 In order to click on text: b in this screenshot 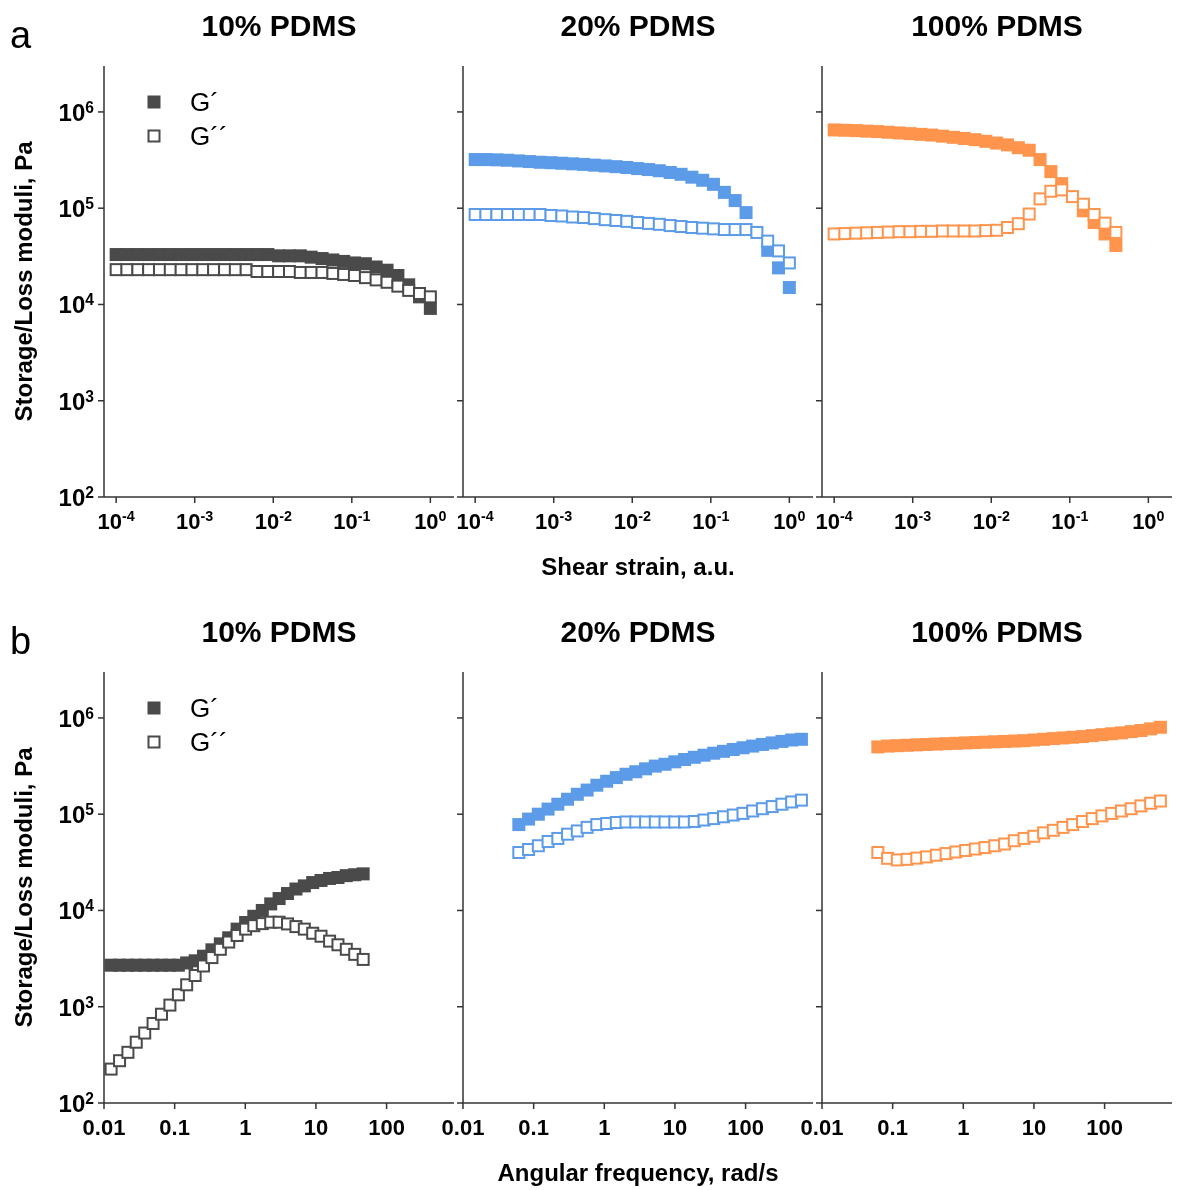, I will do `click(21, 641)`.